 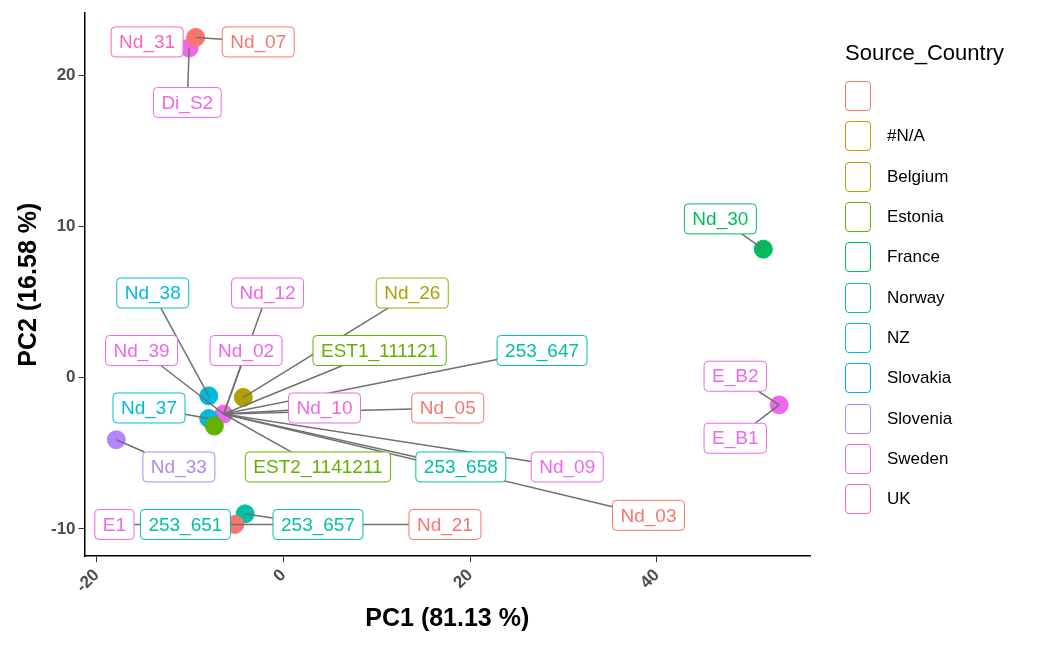 What do you see at coordinates (152, 293) in the screenshot?
I see `annotation: Nd_38` at bounding box center [152, 293].